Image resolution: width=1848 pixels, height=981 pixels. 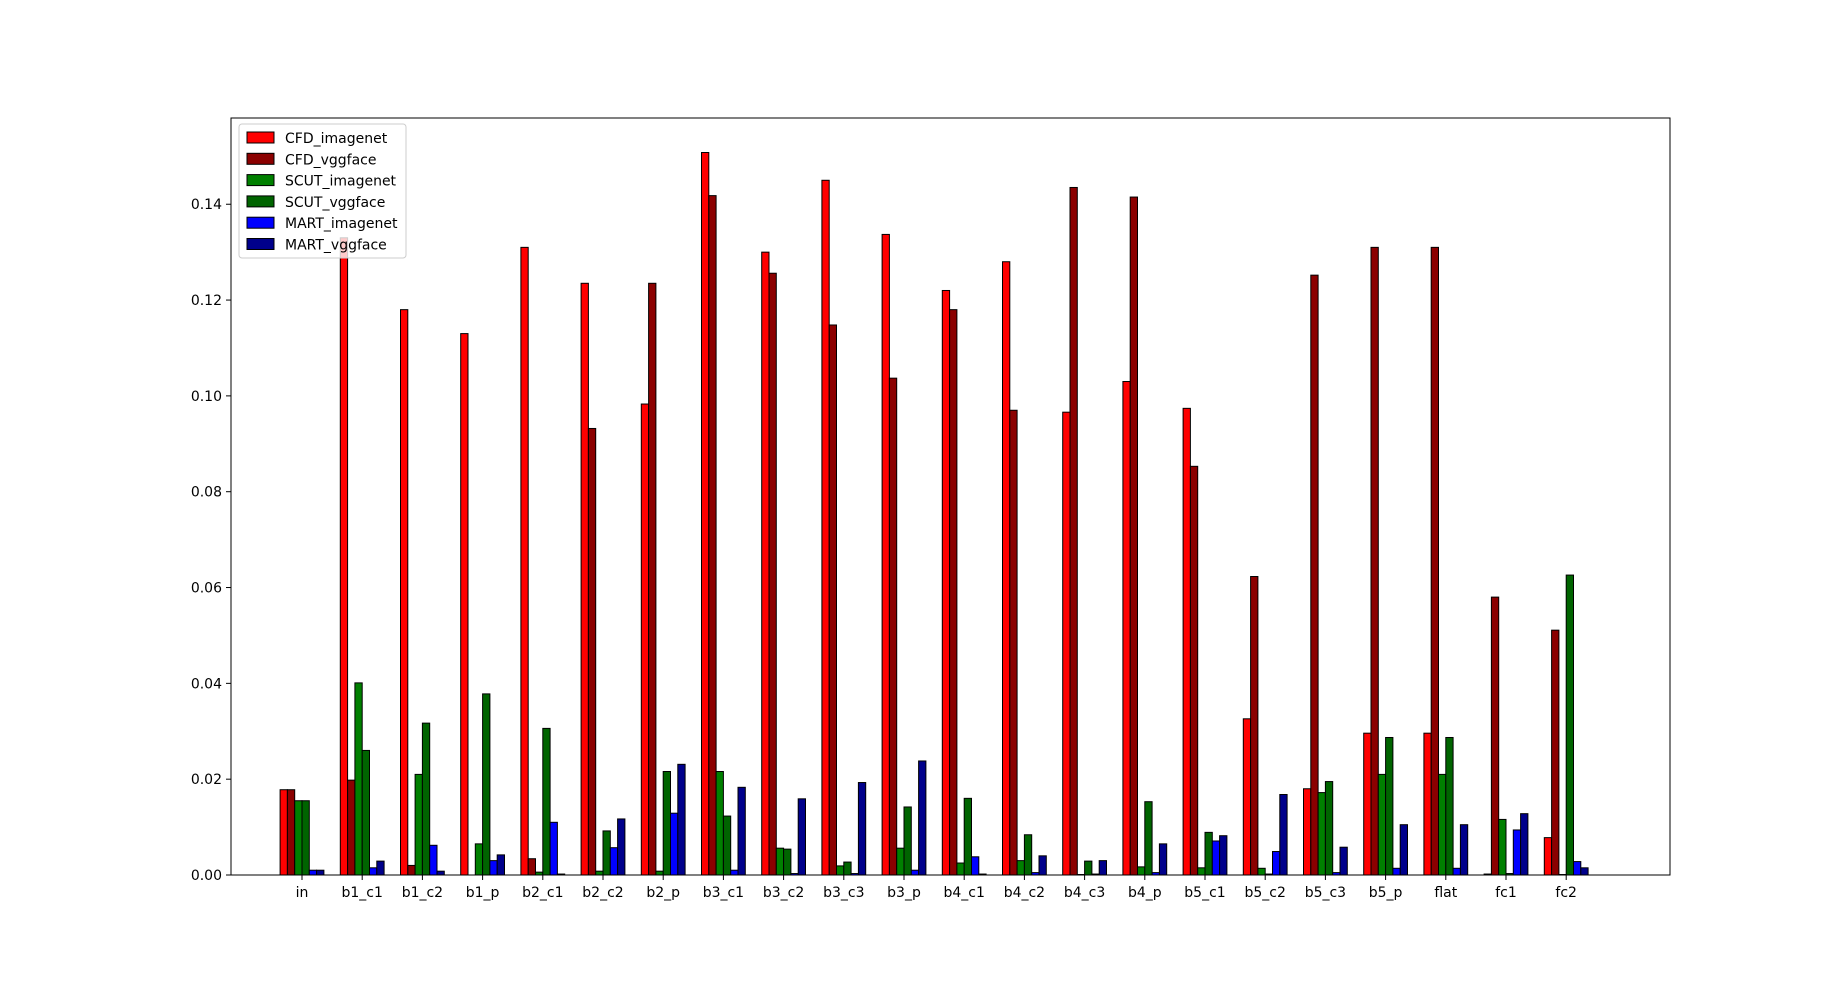 What do you see at coordinates (440, 873) in the screenshot?
I see `bar-MART_vggface-b1_c2` at bounding box center [440, 873].